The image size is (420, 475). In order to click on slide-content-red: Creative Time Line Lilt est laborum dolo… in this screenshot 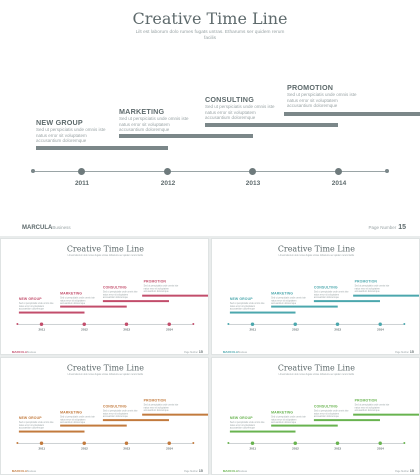, I will do `click(104, 296)`.